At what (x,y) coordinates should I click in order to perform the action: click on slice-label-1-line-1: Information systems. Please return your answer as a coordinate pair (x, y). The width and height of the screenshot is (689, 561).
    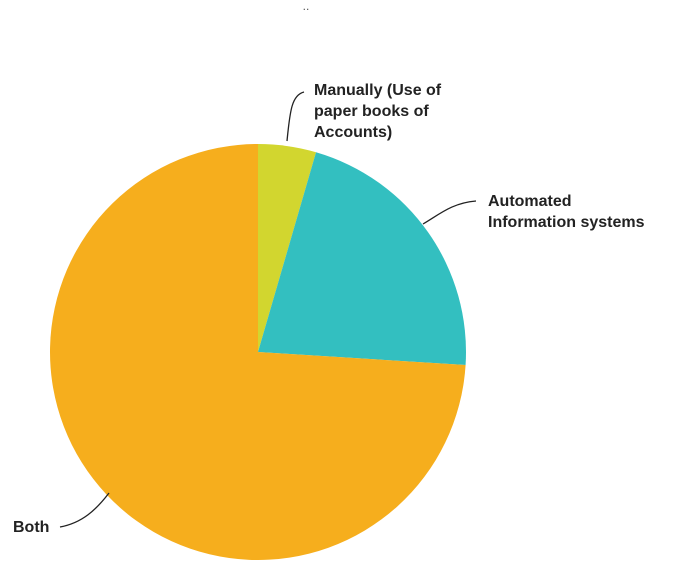
    Looking at the image, I should click on (566, 222).